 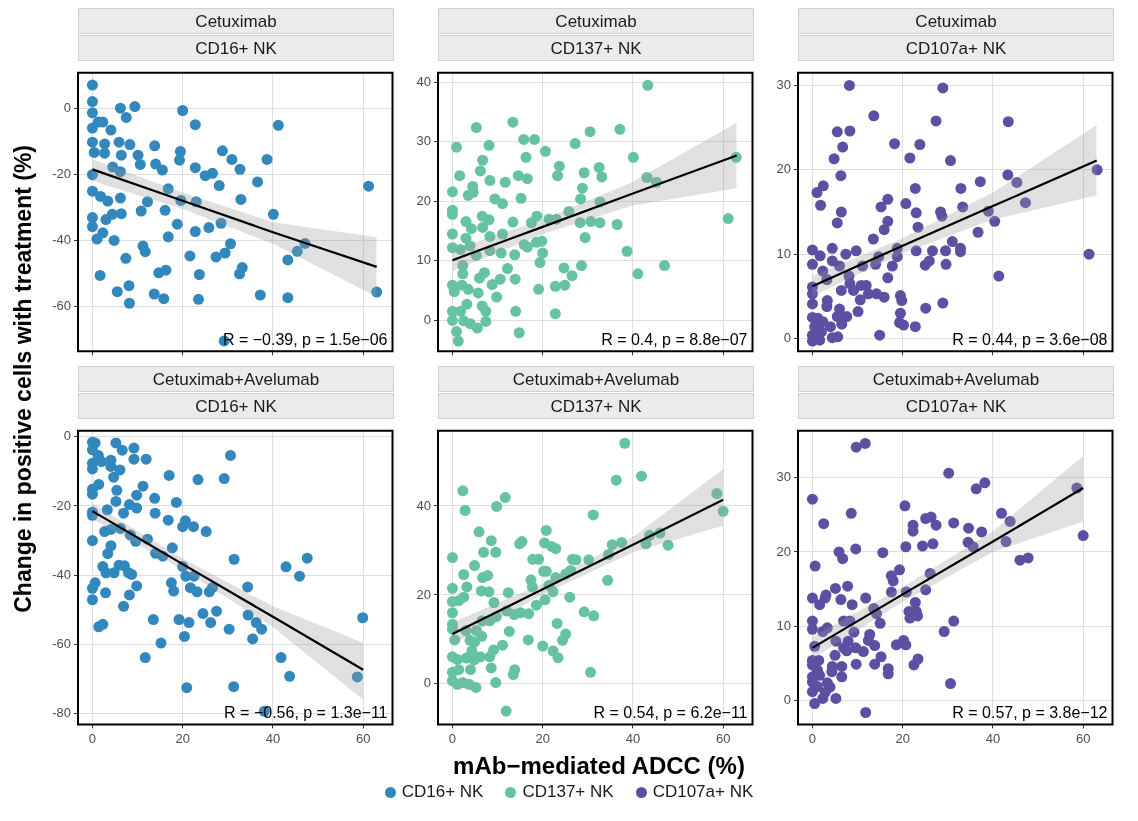 I want to click on y-tick-label: -80, so click(x=61, y=713).